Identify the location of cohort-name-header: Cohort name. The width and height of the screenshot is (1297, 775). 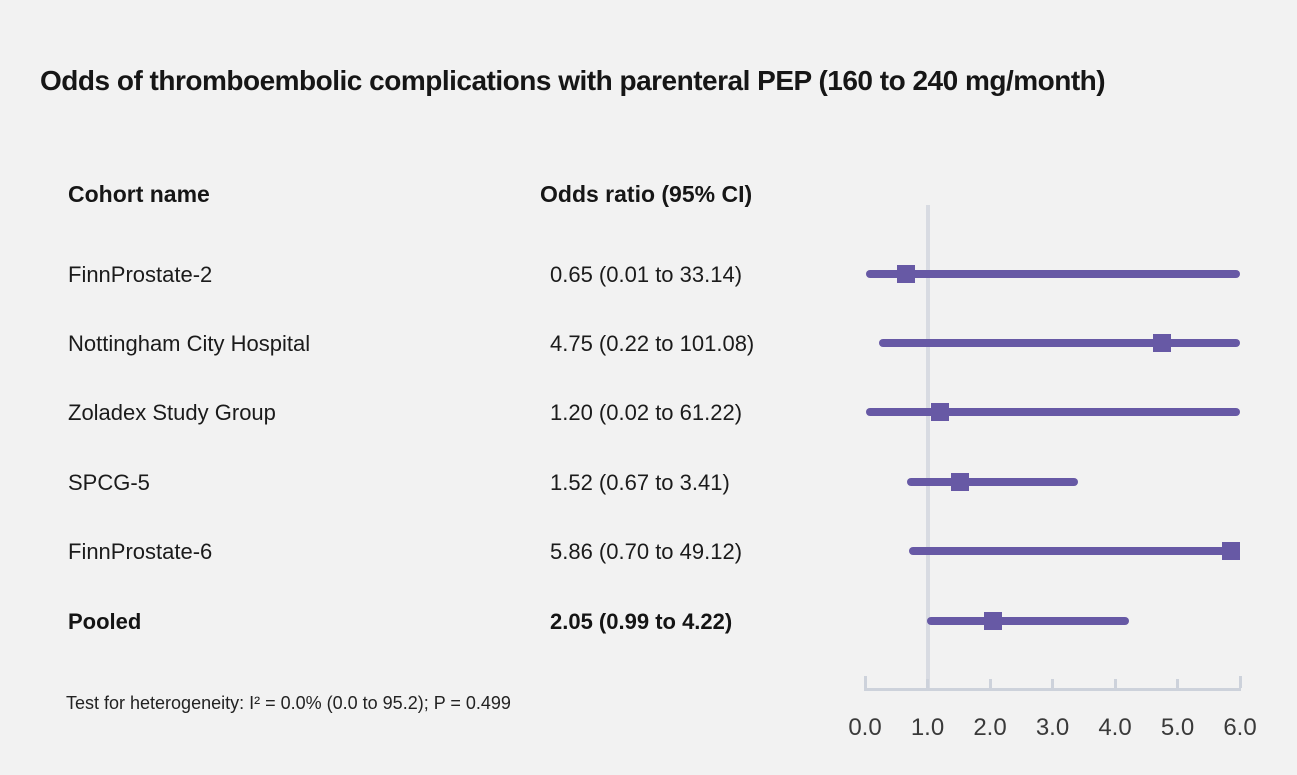
(139, 194).